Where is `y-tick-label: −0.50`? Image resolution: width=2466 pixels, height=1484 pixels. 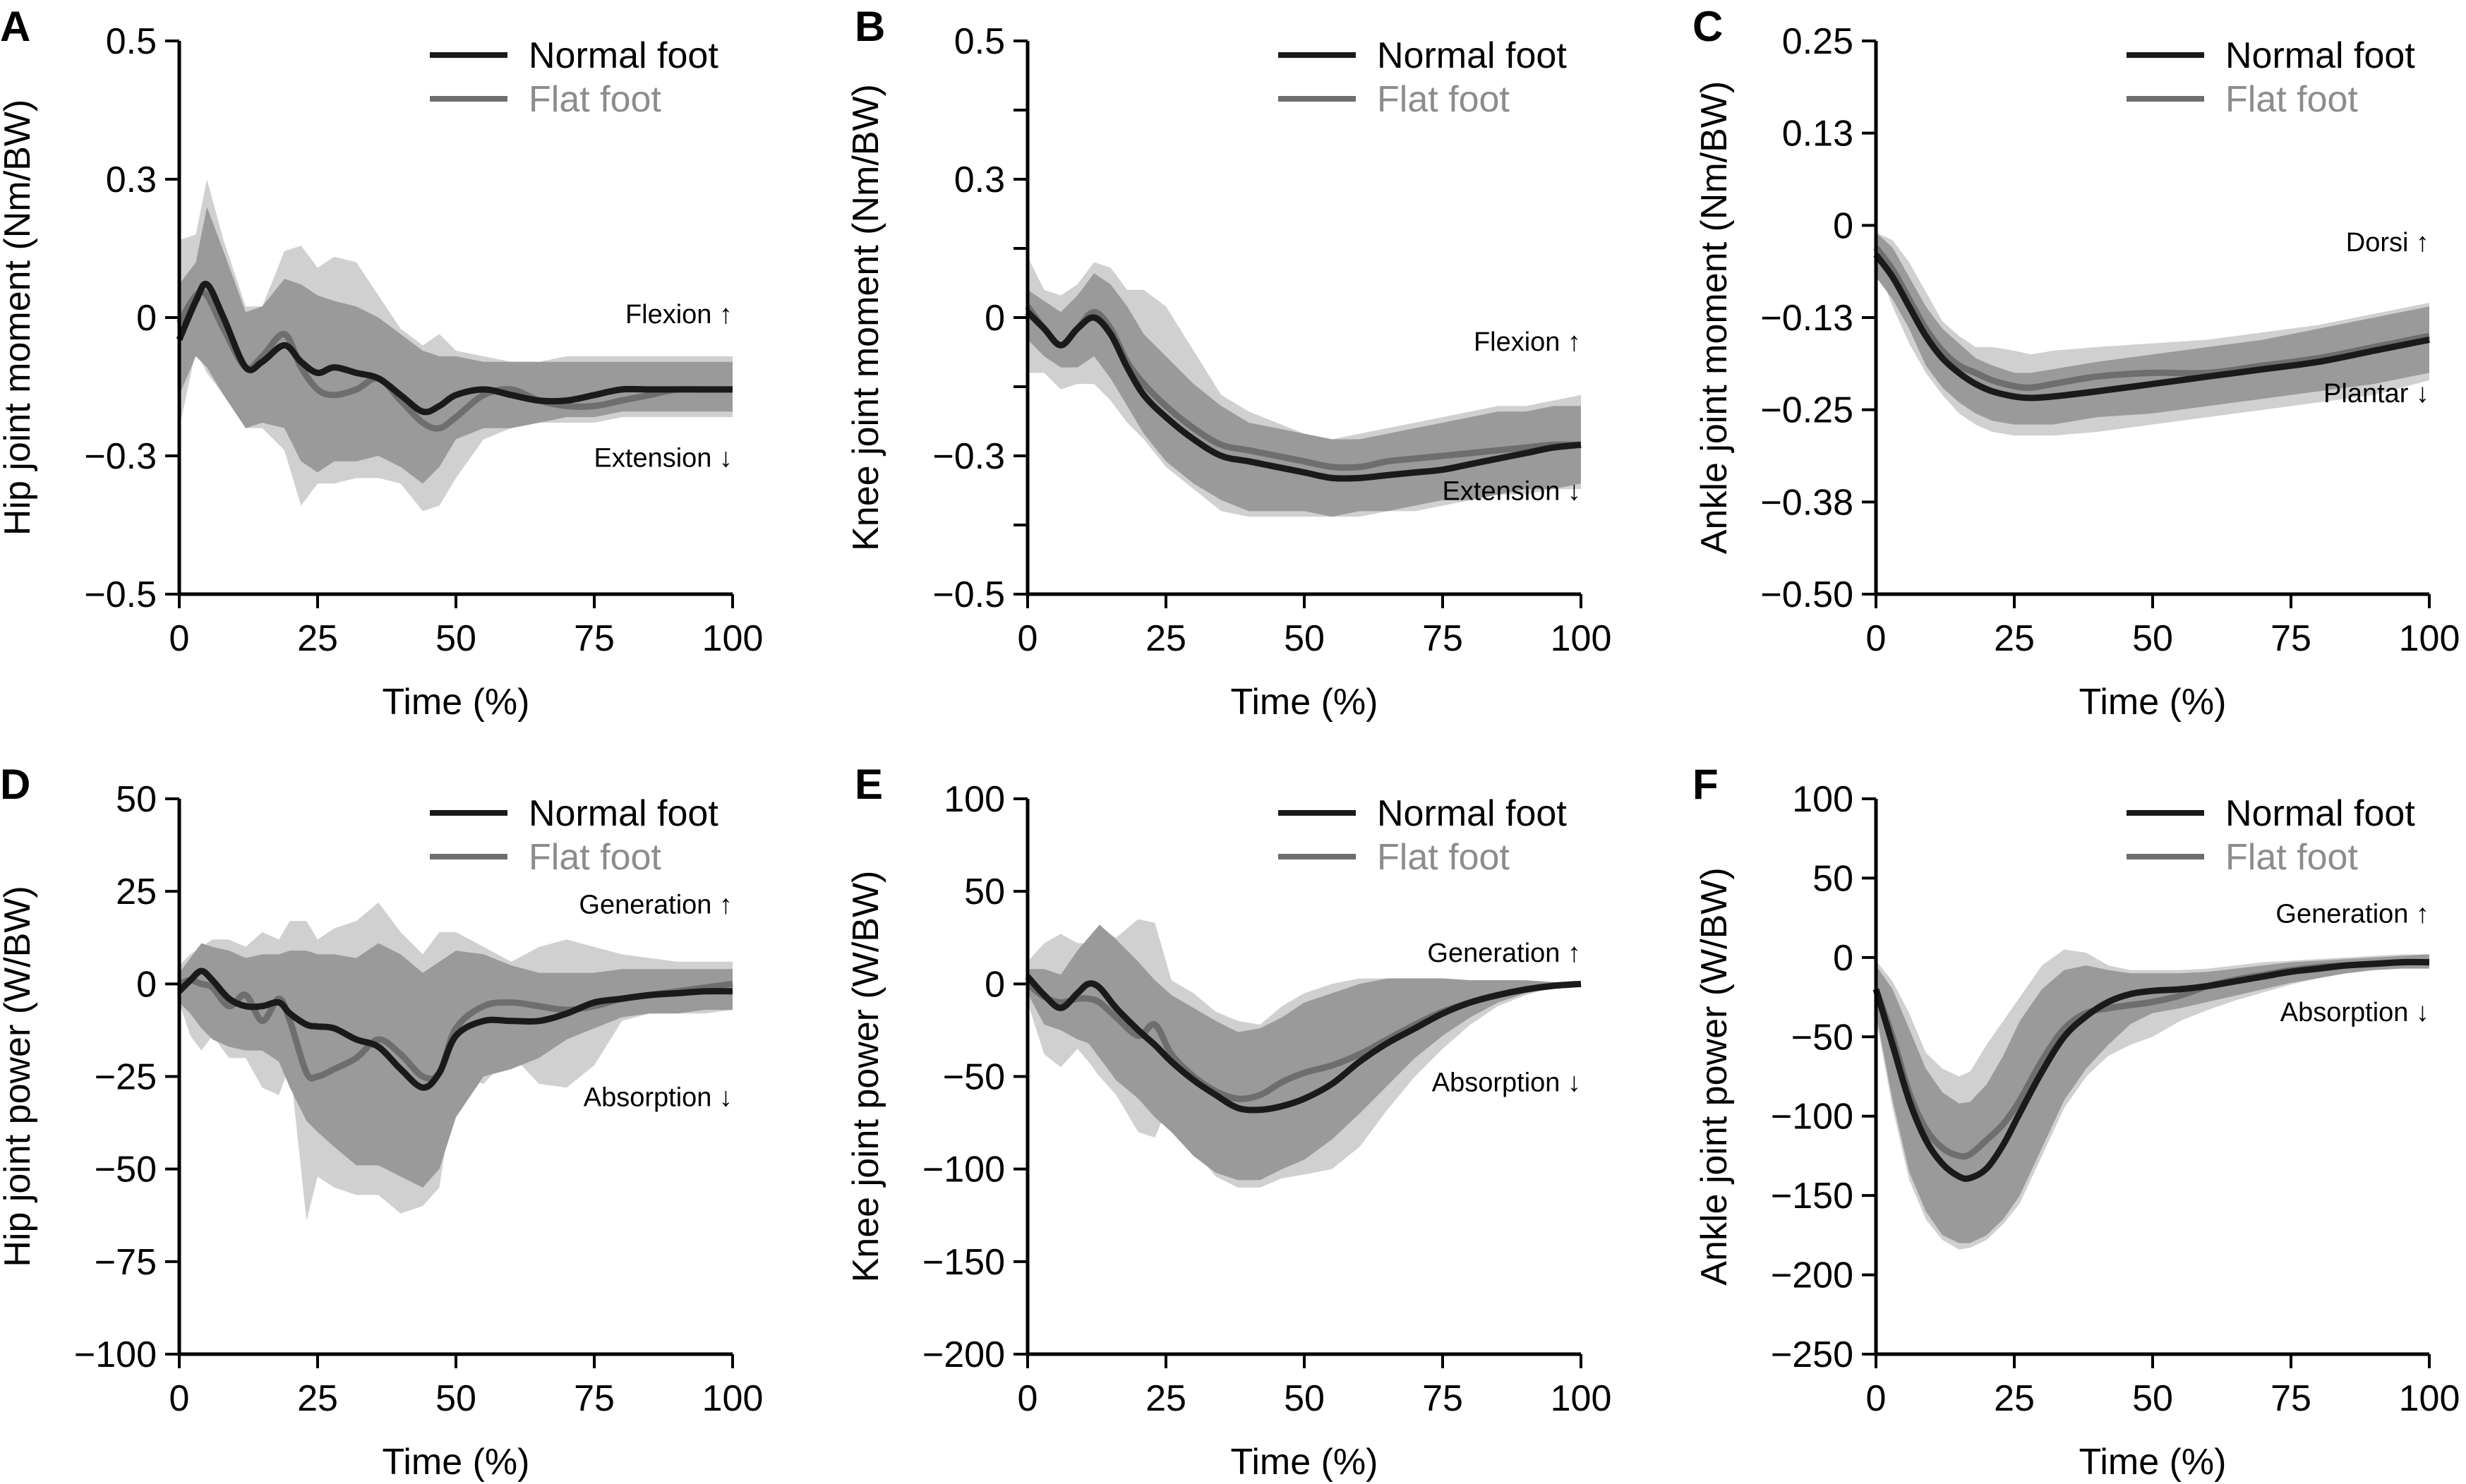
y-tick-label: −0.50 is located at coordinates (1807, 594).